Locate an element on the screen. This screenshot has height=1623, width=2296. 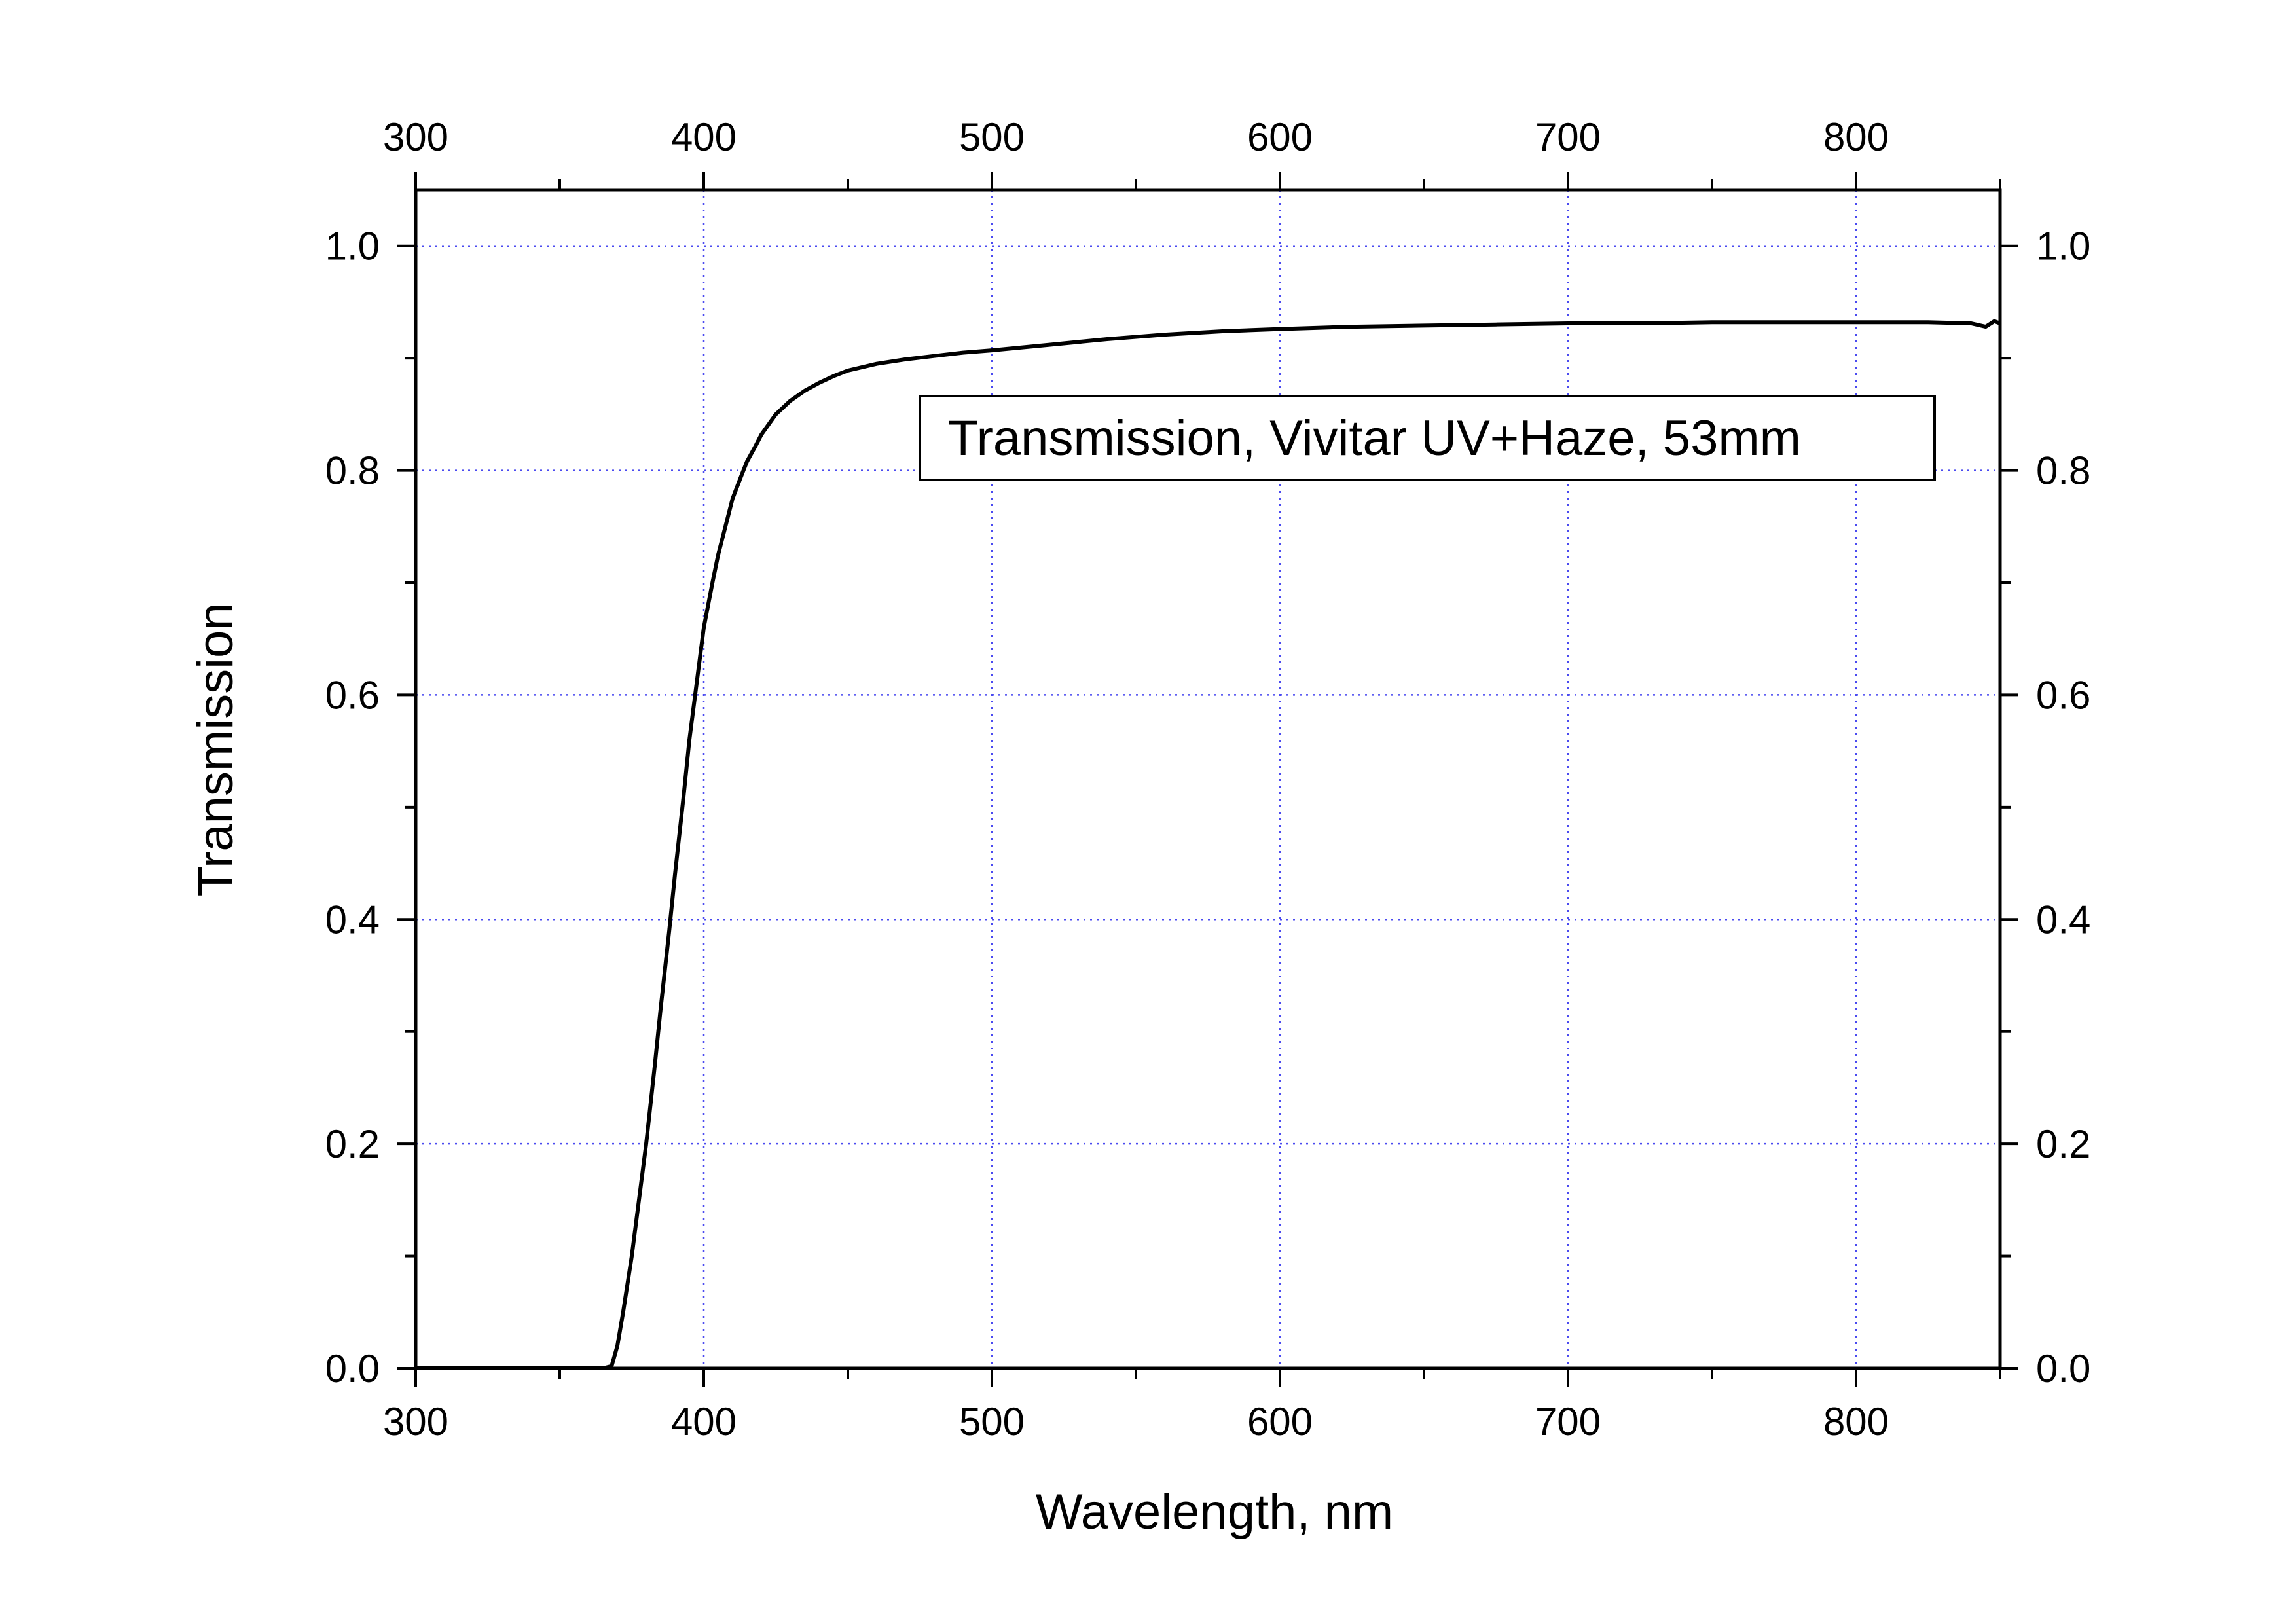
right-y-tick-label: 1.0 is located at coordinates (2063, 246).